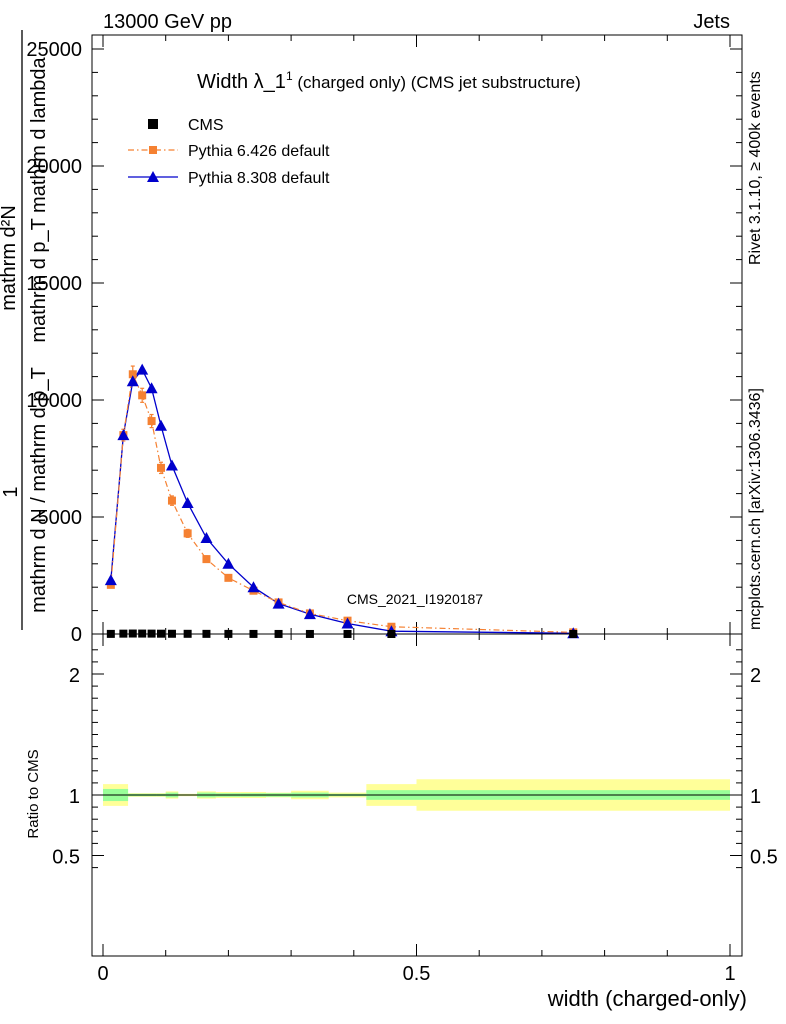  Describe the element at coordinates (33, 793) in the screenshot. I see `ratio-ylabel: Ratio to CMS` at that location.